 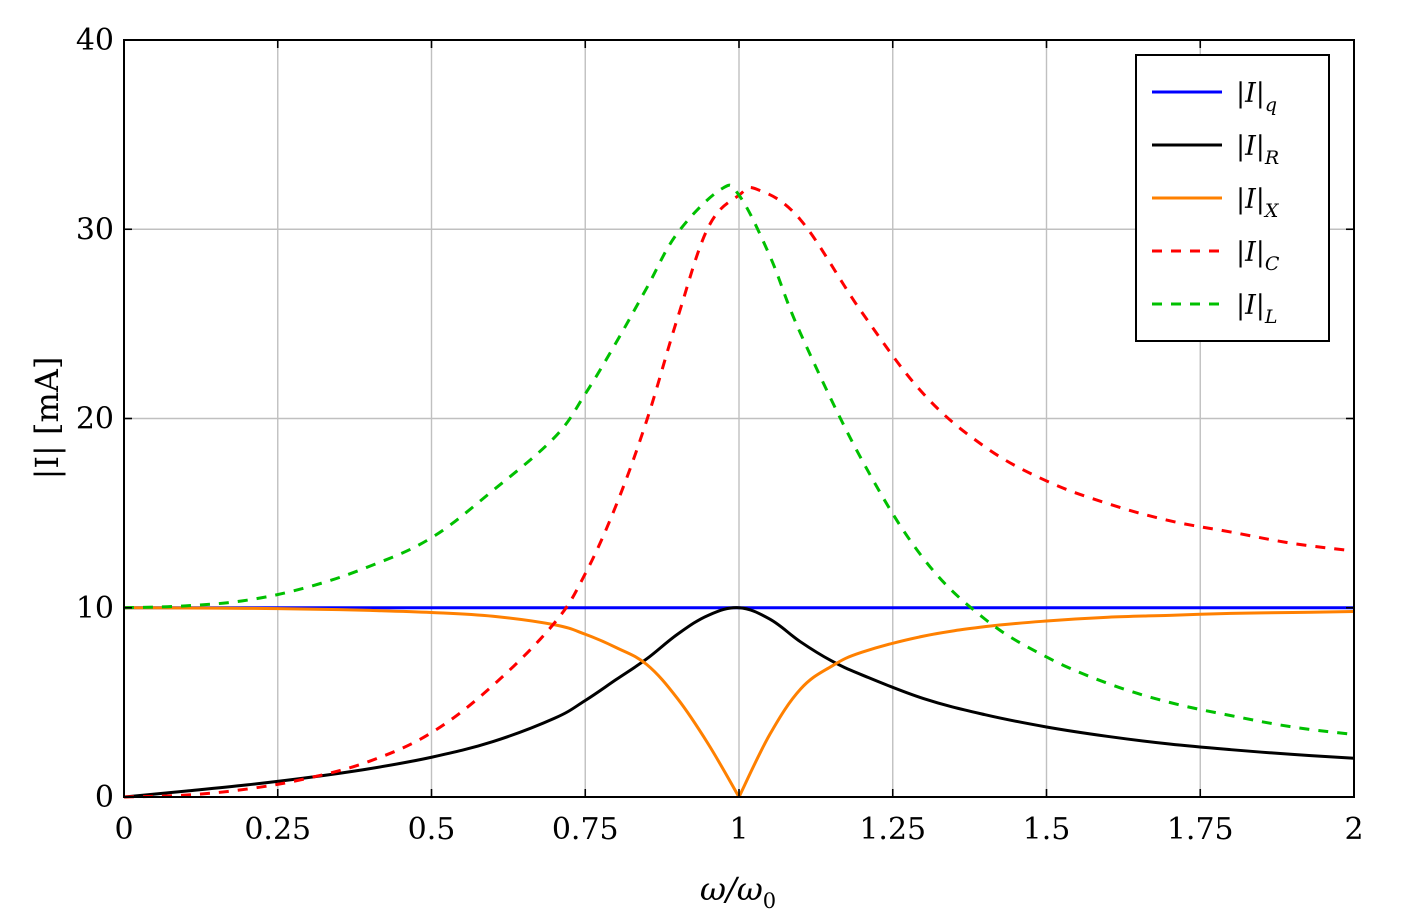 I want to click on x-tick-label: 0.5, so click(x=432, y=829).